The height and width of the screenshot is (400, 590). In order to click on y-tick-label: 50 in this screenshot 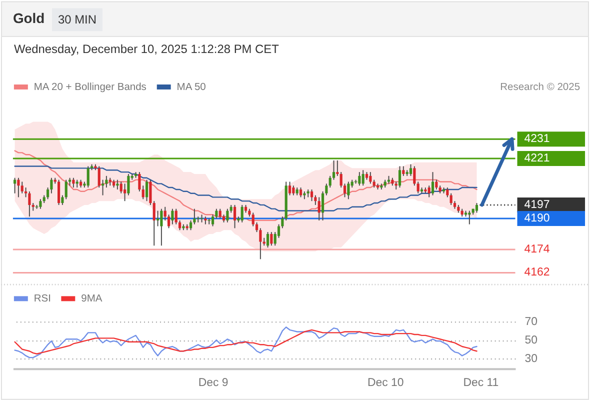, I will do `click(531, 340)`.